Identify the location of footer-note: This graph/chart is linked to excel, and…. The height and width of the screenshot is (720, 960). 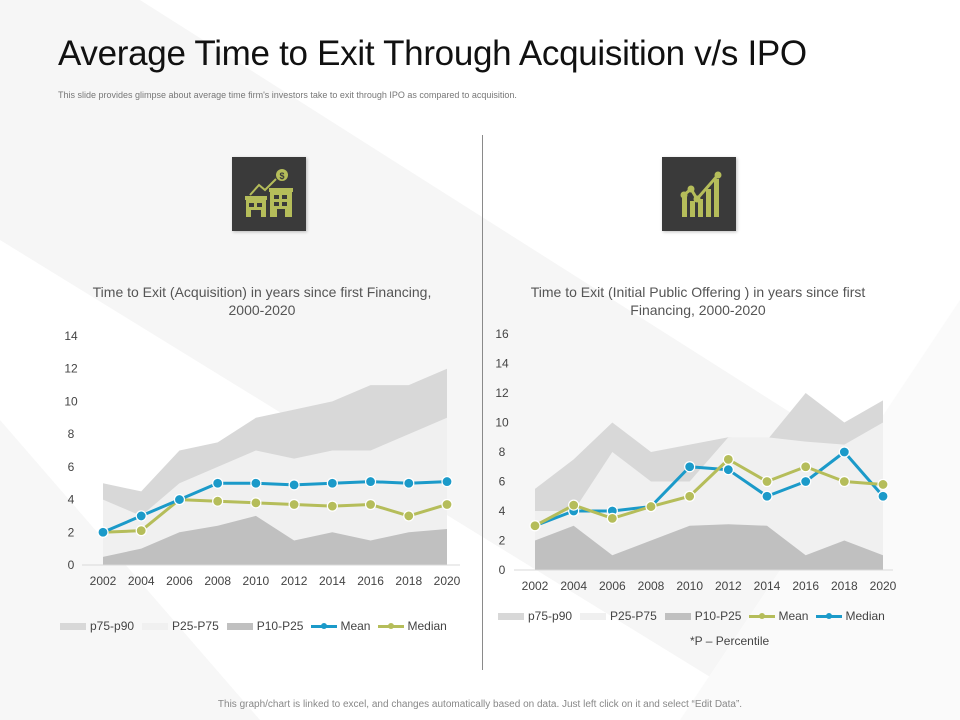
(480, 704).